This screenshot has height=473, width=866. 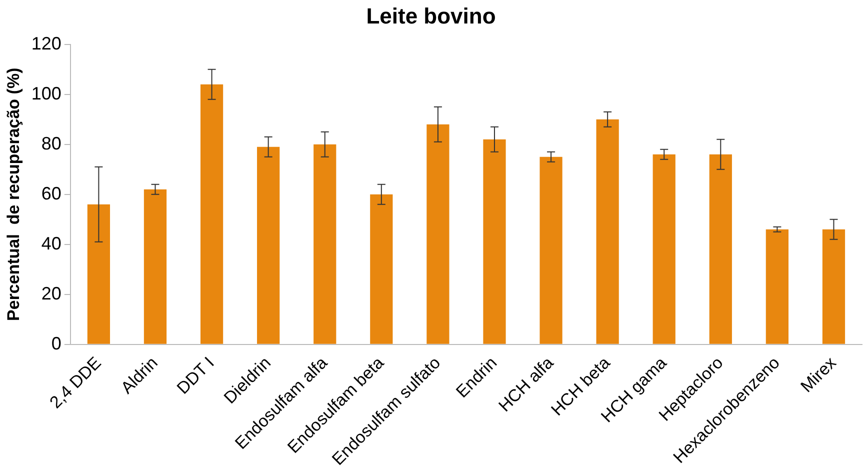 I want to click on y-tick-label: 100, so click(x=46, y=93).